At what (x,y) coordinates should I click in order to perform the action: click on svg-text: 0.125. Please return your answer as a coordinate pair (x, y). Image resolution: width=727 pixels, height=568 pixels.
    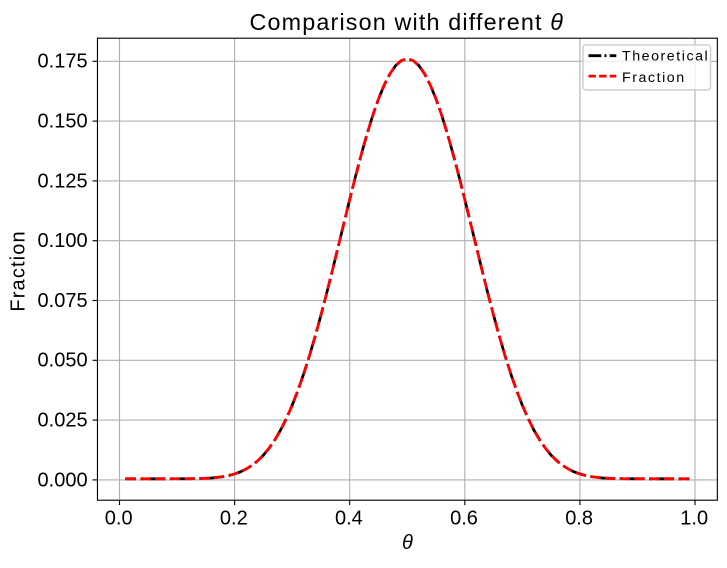
    Looking at the image, I should click on (63, 181).